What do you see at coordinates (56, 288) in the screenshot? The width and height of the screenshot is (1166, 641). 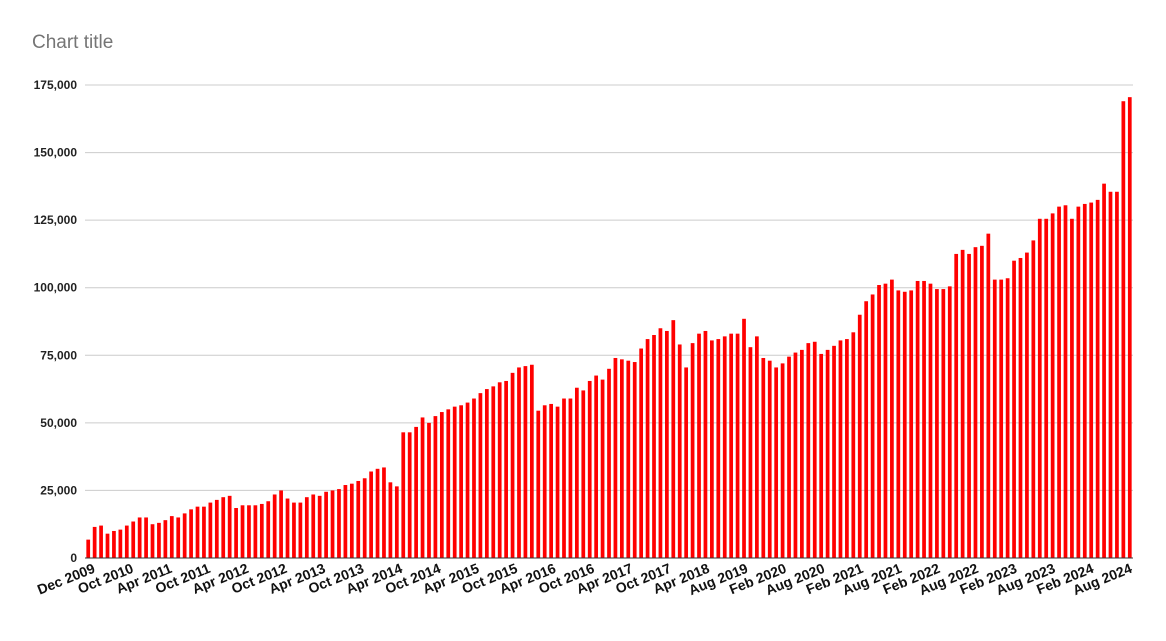 I see `y-tick-label: 100,000` at bounding box center [56, 288].